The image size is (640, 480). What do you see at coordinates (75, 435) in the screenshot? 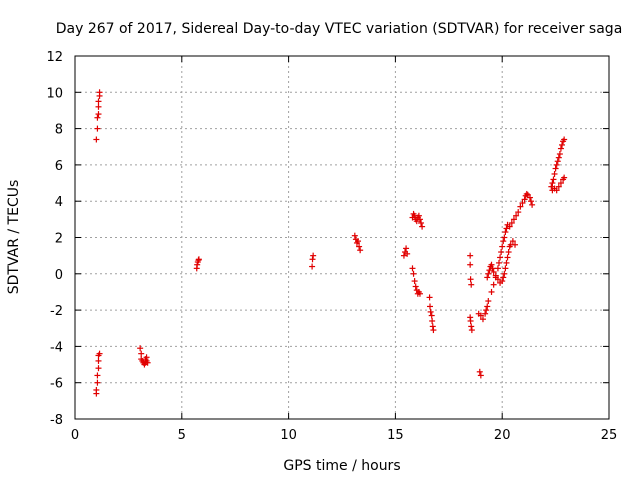
I see `x-tick-label: 0` at bounding box center [75, 435].